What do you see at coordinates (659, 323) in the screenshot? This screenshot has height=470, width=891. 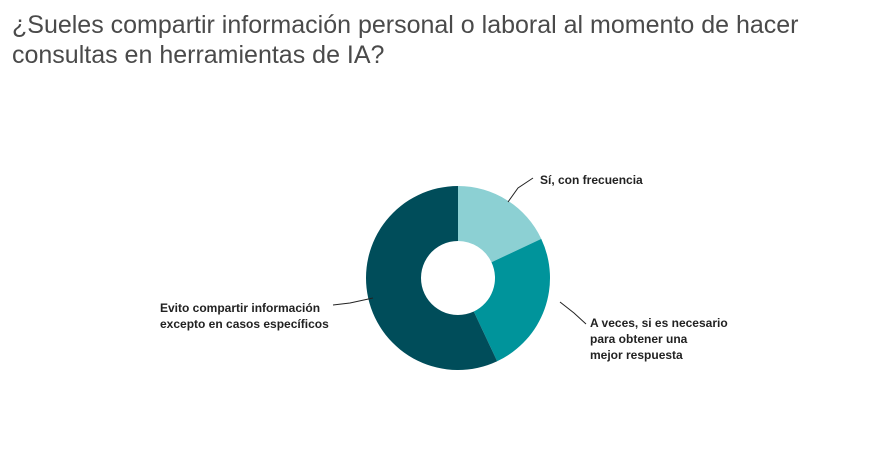 I see `slice-label-line: A veces, si es necesario` at bounding box center [659, 323].